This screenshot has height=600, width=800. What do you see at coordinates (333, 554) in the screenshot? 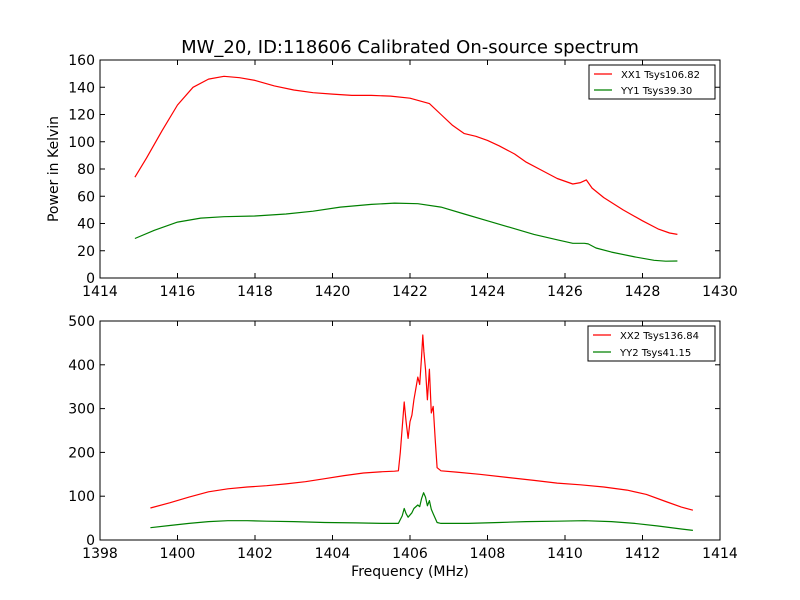
I see `x-tick-label: 1404` at bounding box center [333, 554].